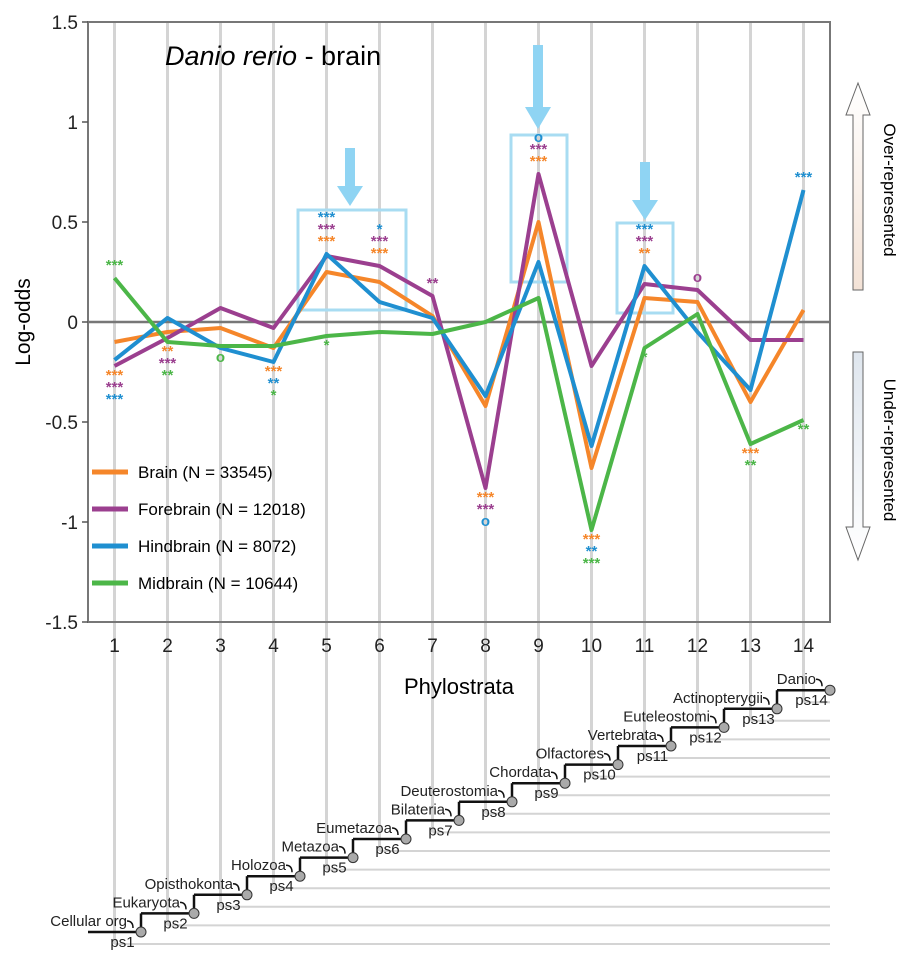 Image resolution: width=900 pixels, height=956 pixels. Describe the element at coordinates (570, 754) in the screenshot. I see `clade-label: Olfactores` at that location.